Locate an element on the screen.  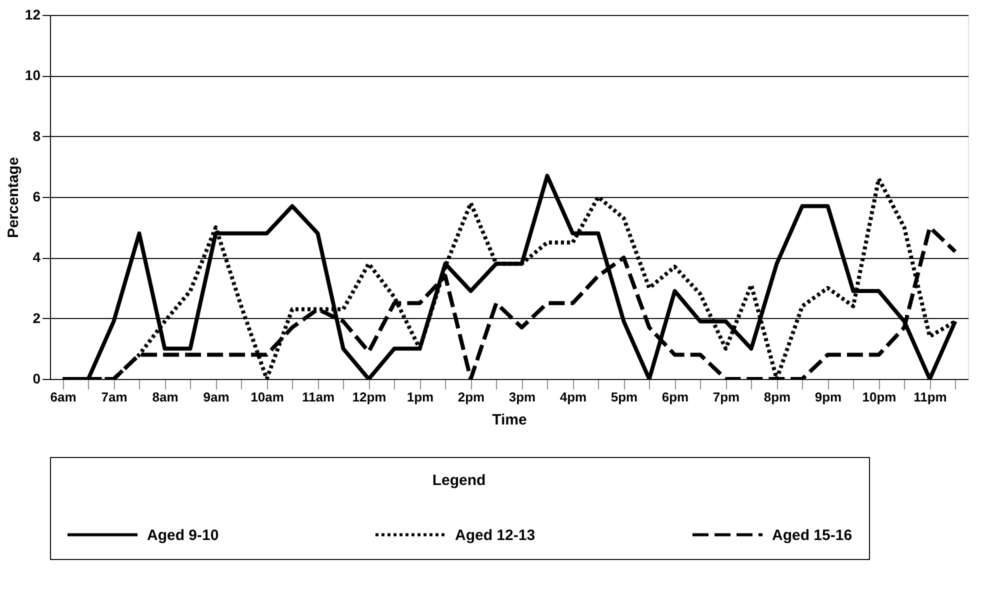
x-tick-label: 1pm is located at coordinates (420, 397).